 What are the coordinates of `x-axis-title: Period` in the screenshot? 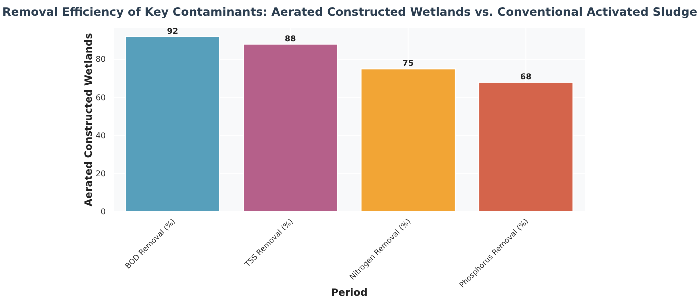 It's located at (349, 293).